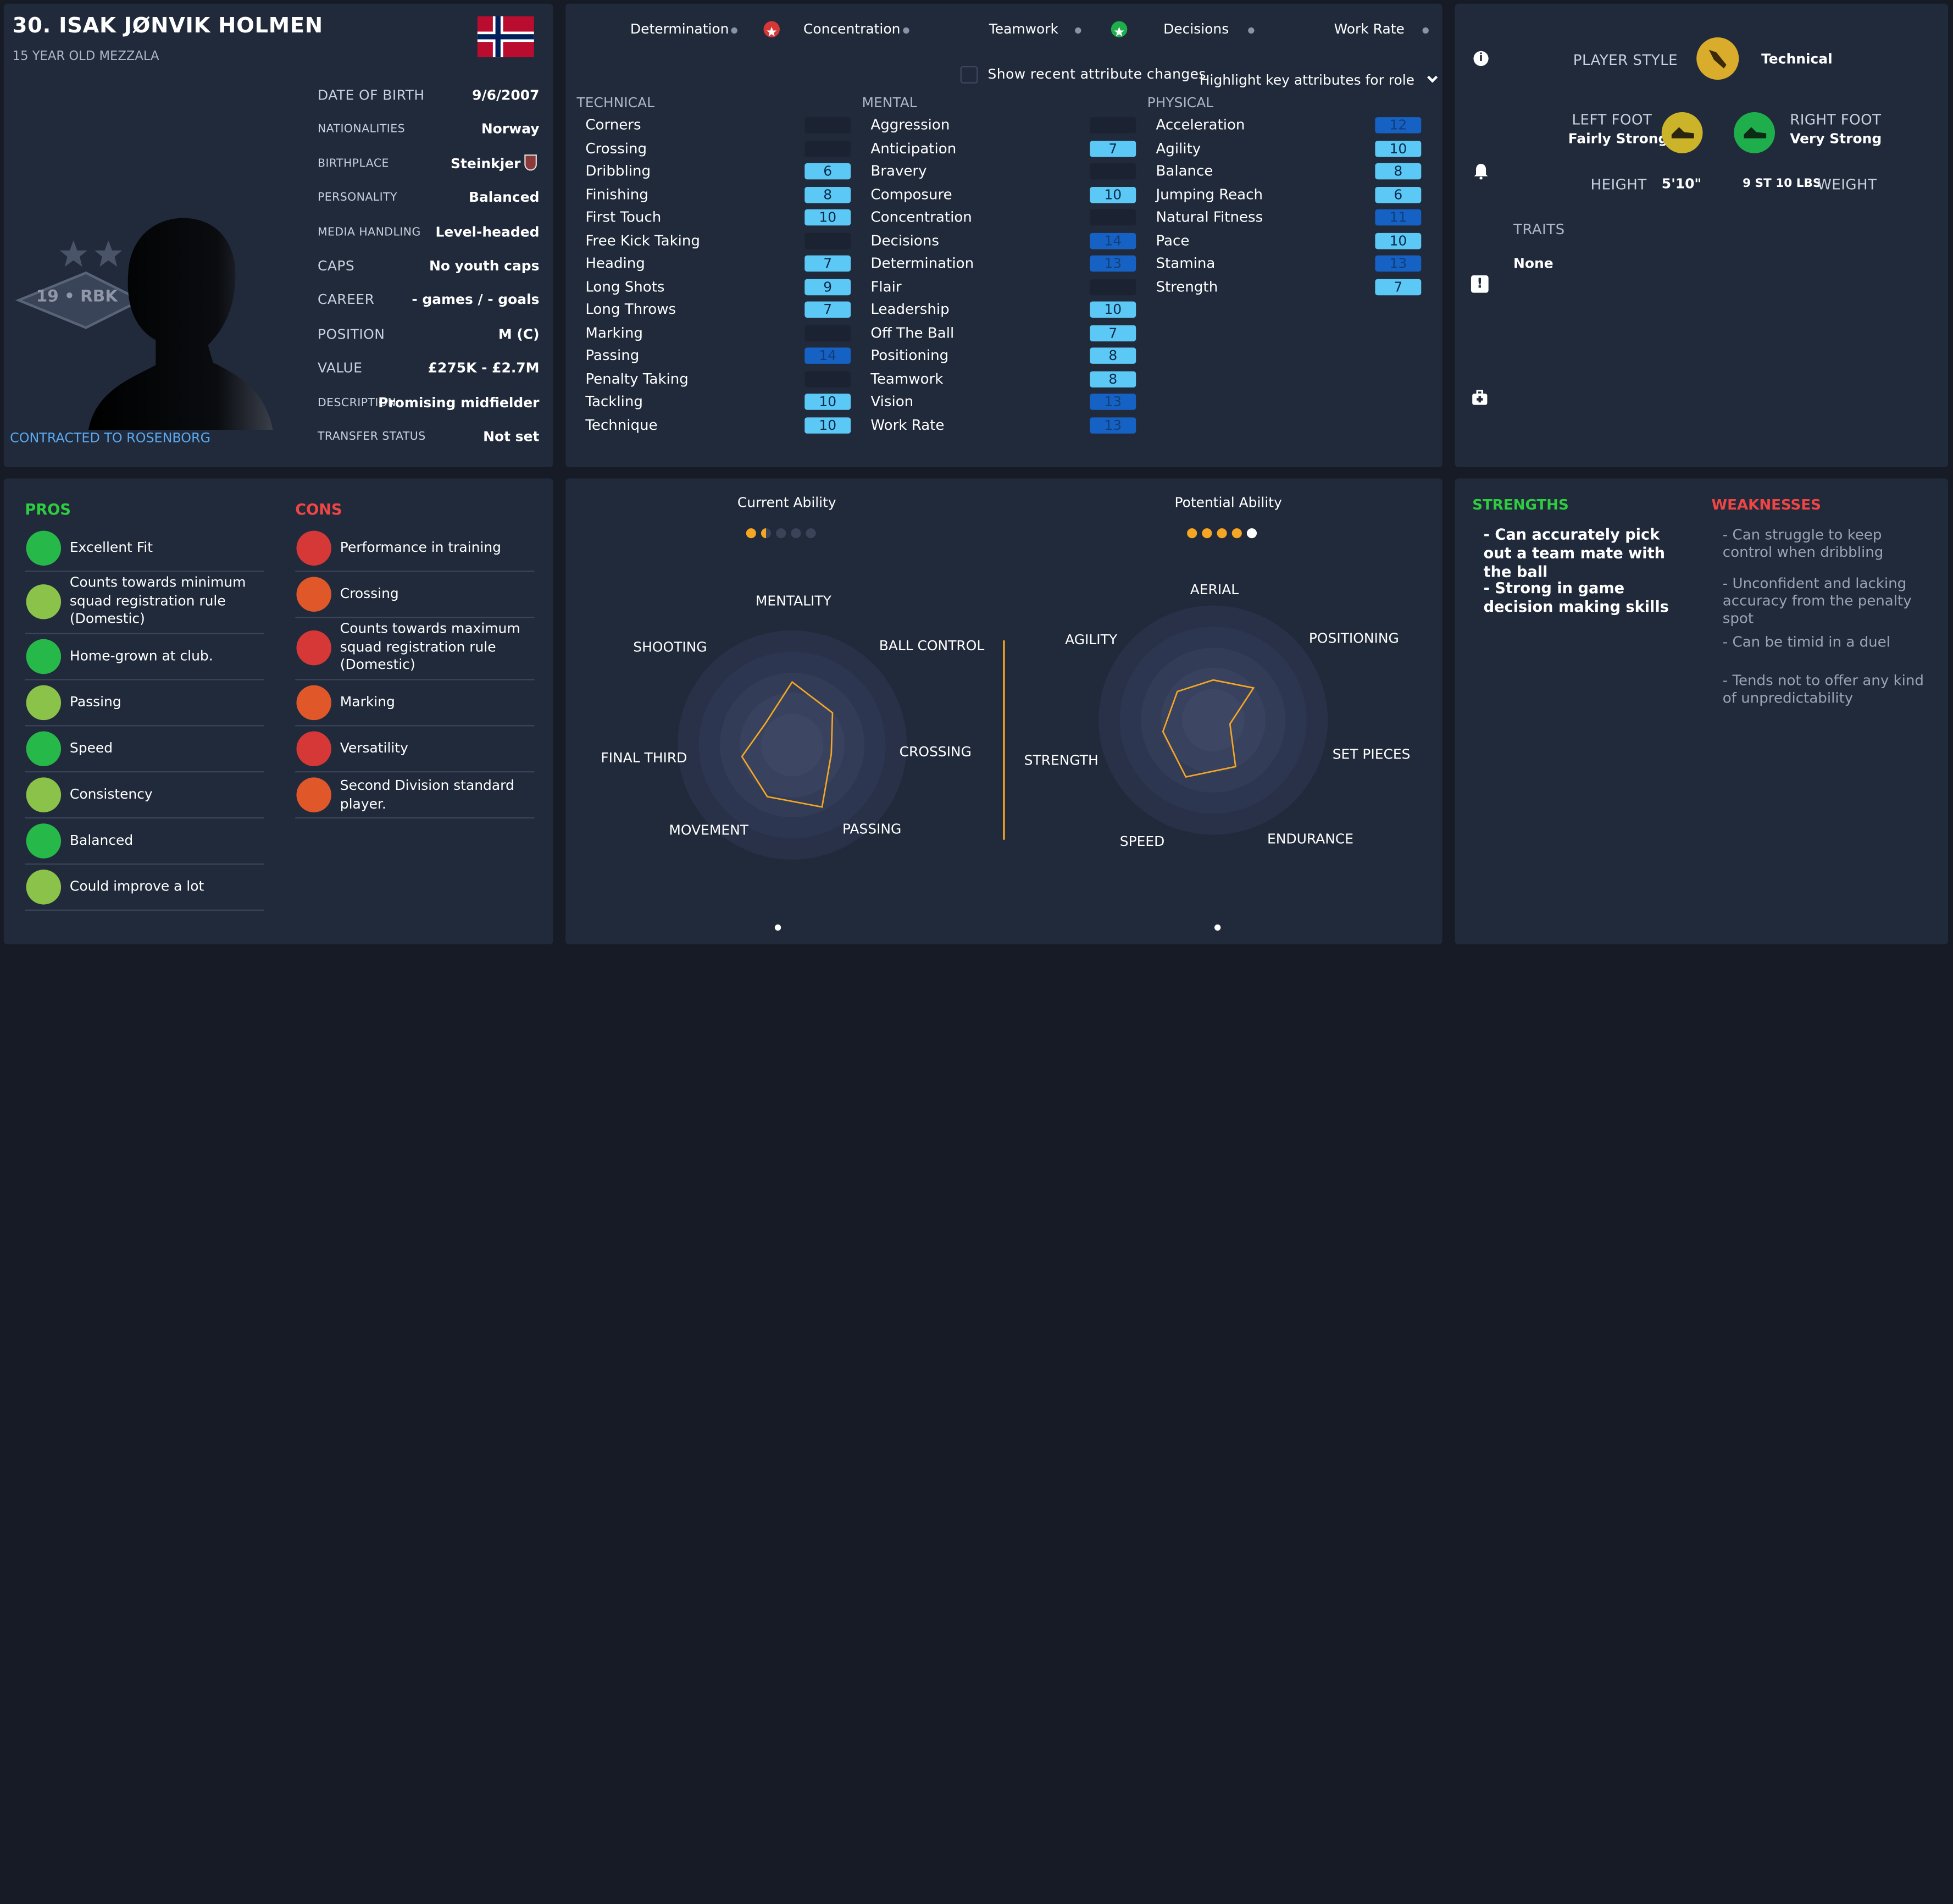 This screenshot has height=1904, width=1953. Describe the element at coordinates (614, 332) in the screenshot. I see `attribute-name: Marking` at that location.